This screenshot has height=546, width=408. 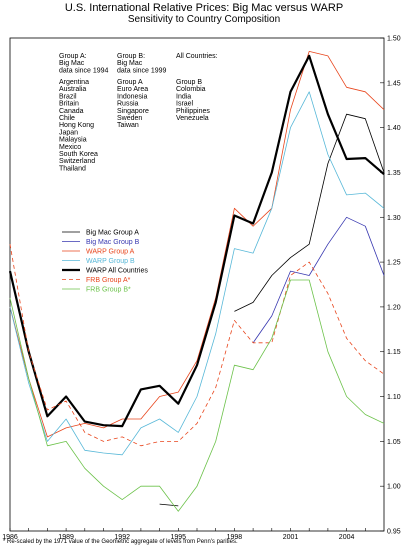 What do you see at coordinates (142, 70) in the screenshot?
I see `group-text: data since 1999` at bounding box center [142, 70].